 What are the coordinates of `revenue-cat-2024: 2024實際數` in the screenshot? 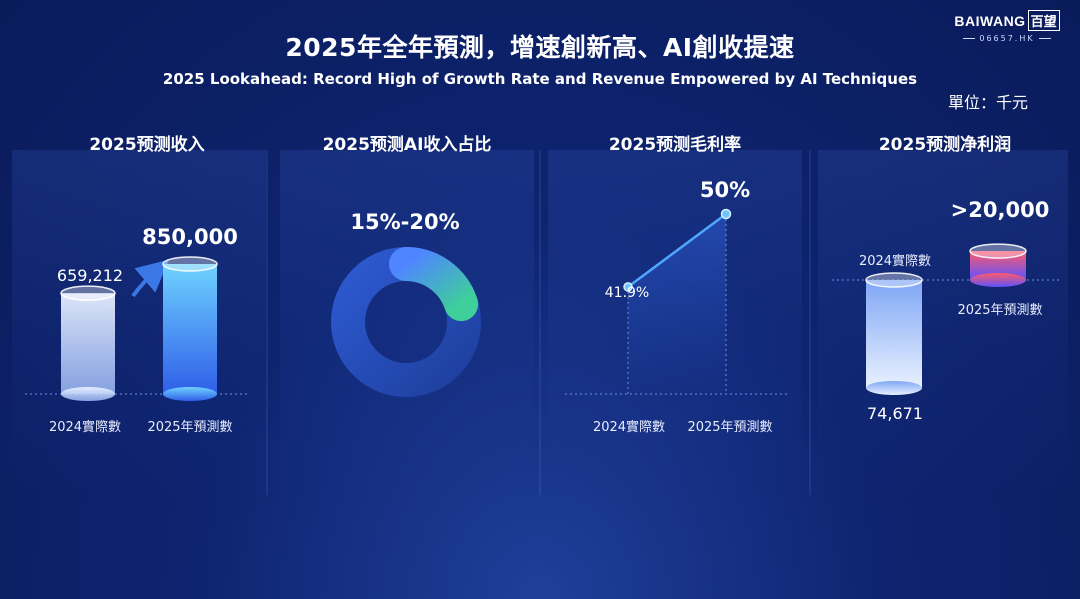 It's located at (85, 427).